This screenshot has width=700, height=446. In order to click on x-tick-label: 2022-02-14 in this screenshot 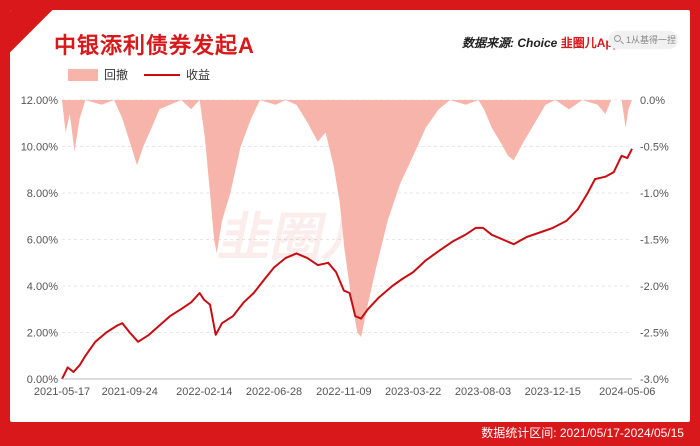, I will do `click(204, 392)`.